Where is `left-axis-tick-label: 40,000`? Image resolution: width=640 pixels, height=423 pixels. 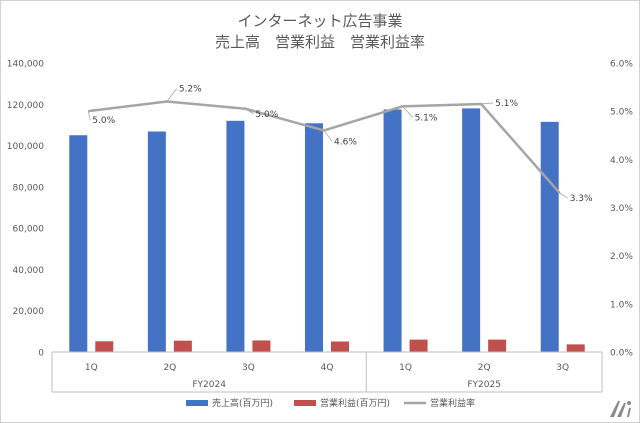 left-axis-tick-label: 40,000 is located at coordinates (29, 271).